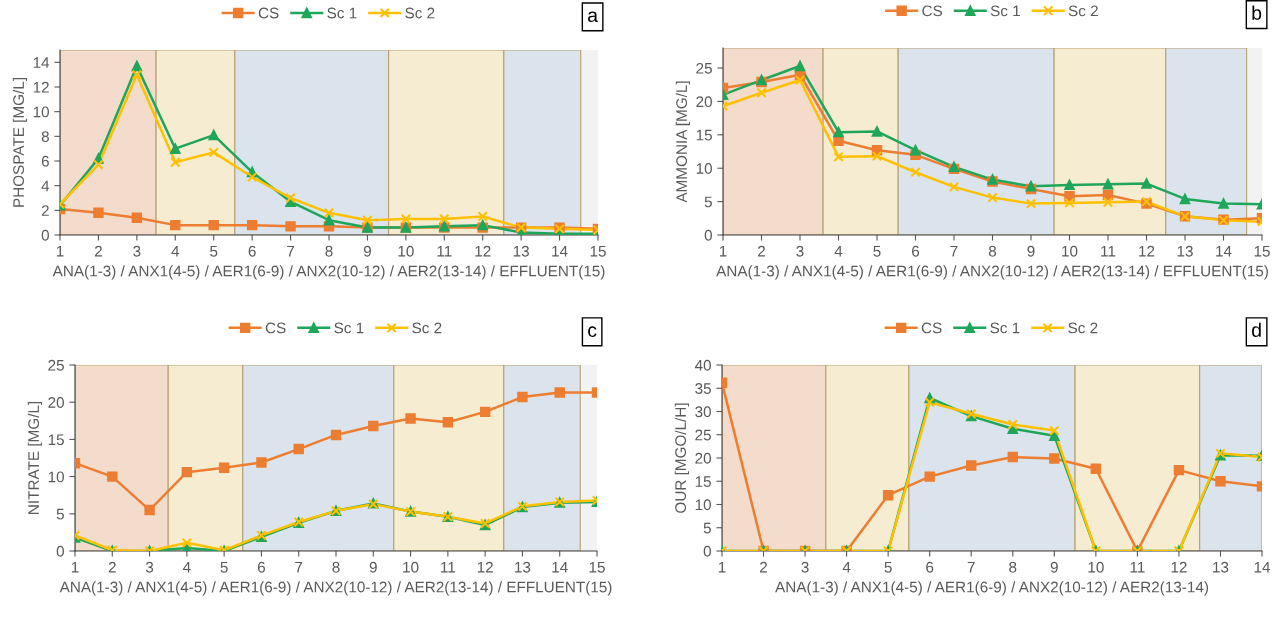 The width and height of the screenshot is (1278, 619). What do you see at coordinates (702, 365) in the screenshot?
I see `y-tick-label: 40` at bounding box center [702, 365].